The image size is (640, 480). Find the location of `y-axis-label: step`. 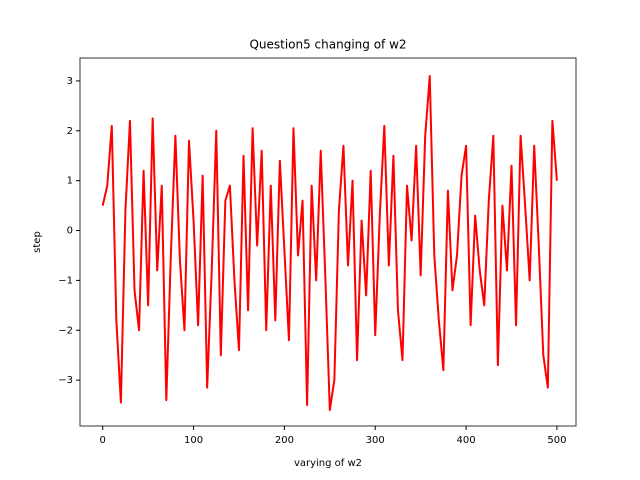

y-axis-label: step is located at coordinates (37, 242).